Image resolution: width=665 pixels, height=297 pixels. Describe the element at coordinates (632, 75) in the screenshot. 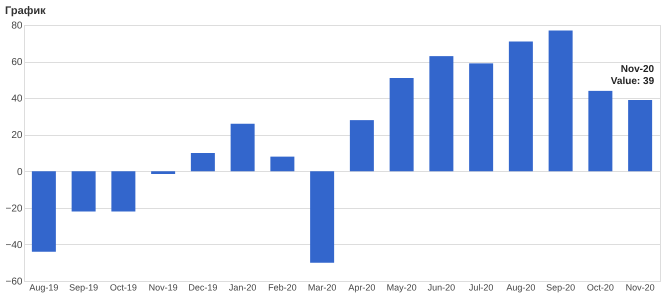

I see `annotation: Nov-20 Value: 39` at that location.